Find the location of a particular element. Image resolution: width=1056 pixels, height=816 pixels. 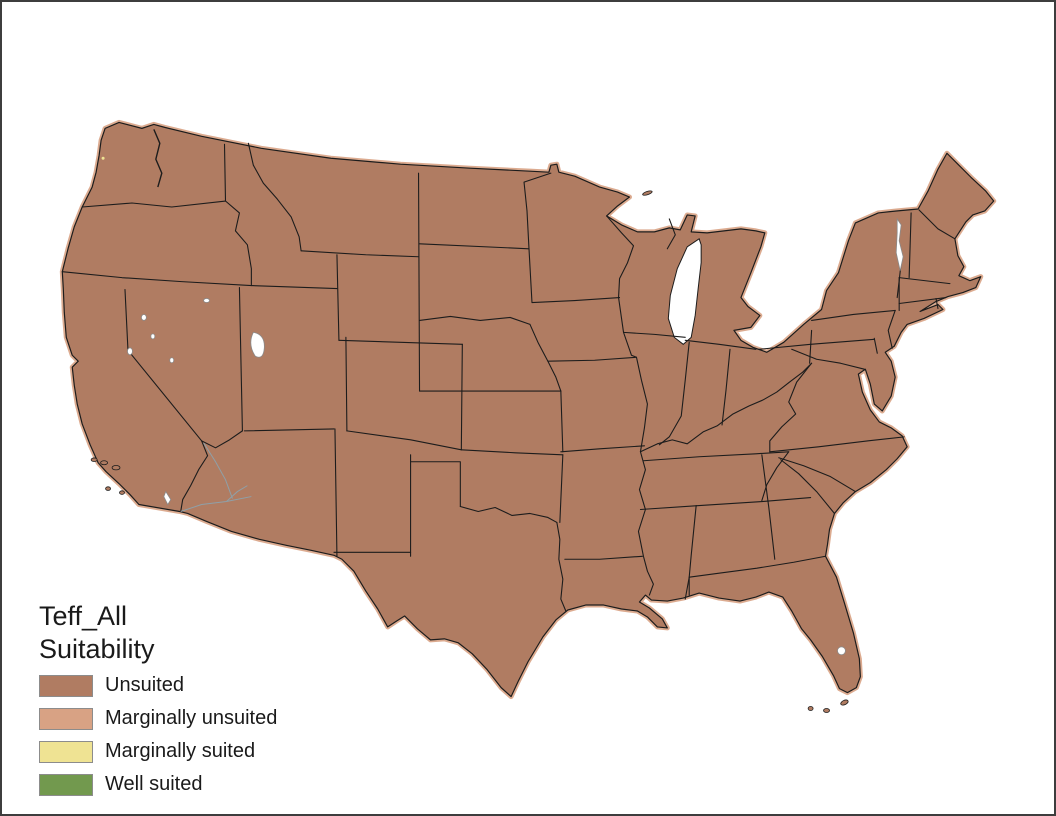

legend-subtitle: Suitability is located at coordinates (97, 649).